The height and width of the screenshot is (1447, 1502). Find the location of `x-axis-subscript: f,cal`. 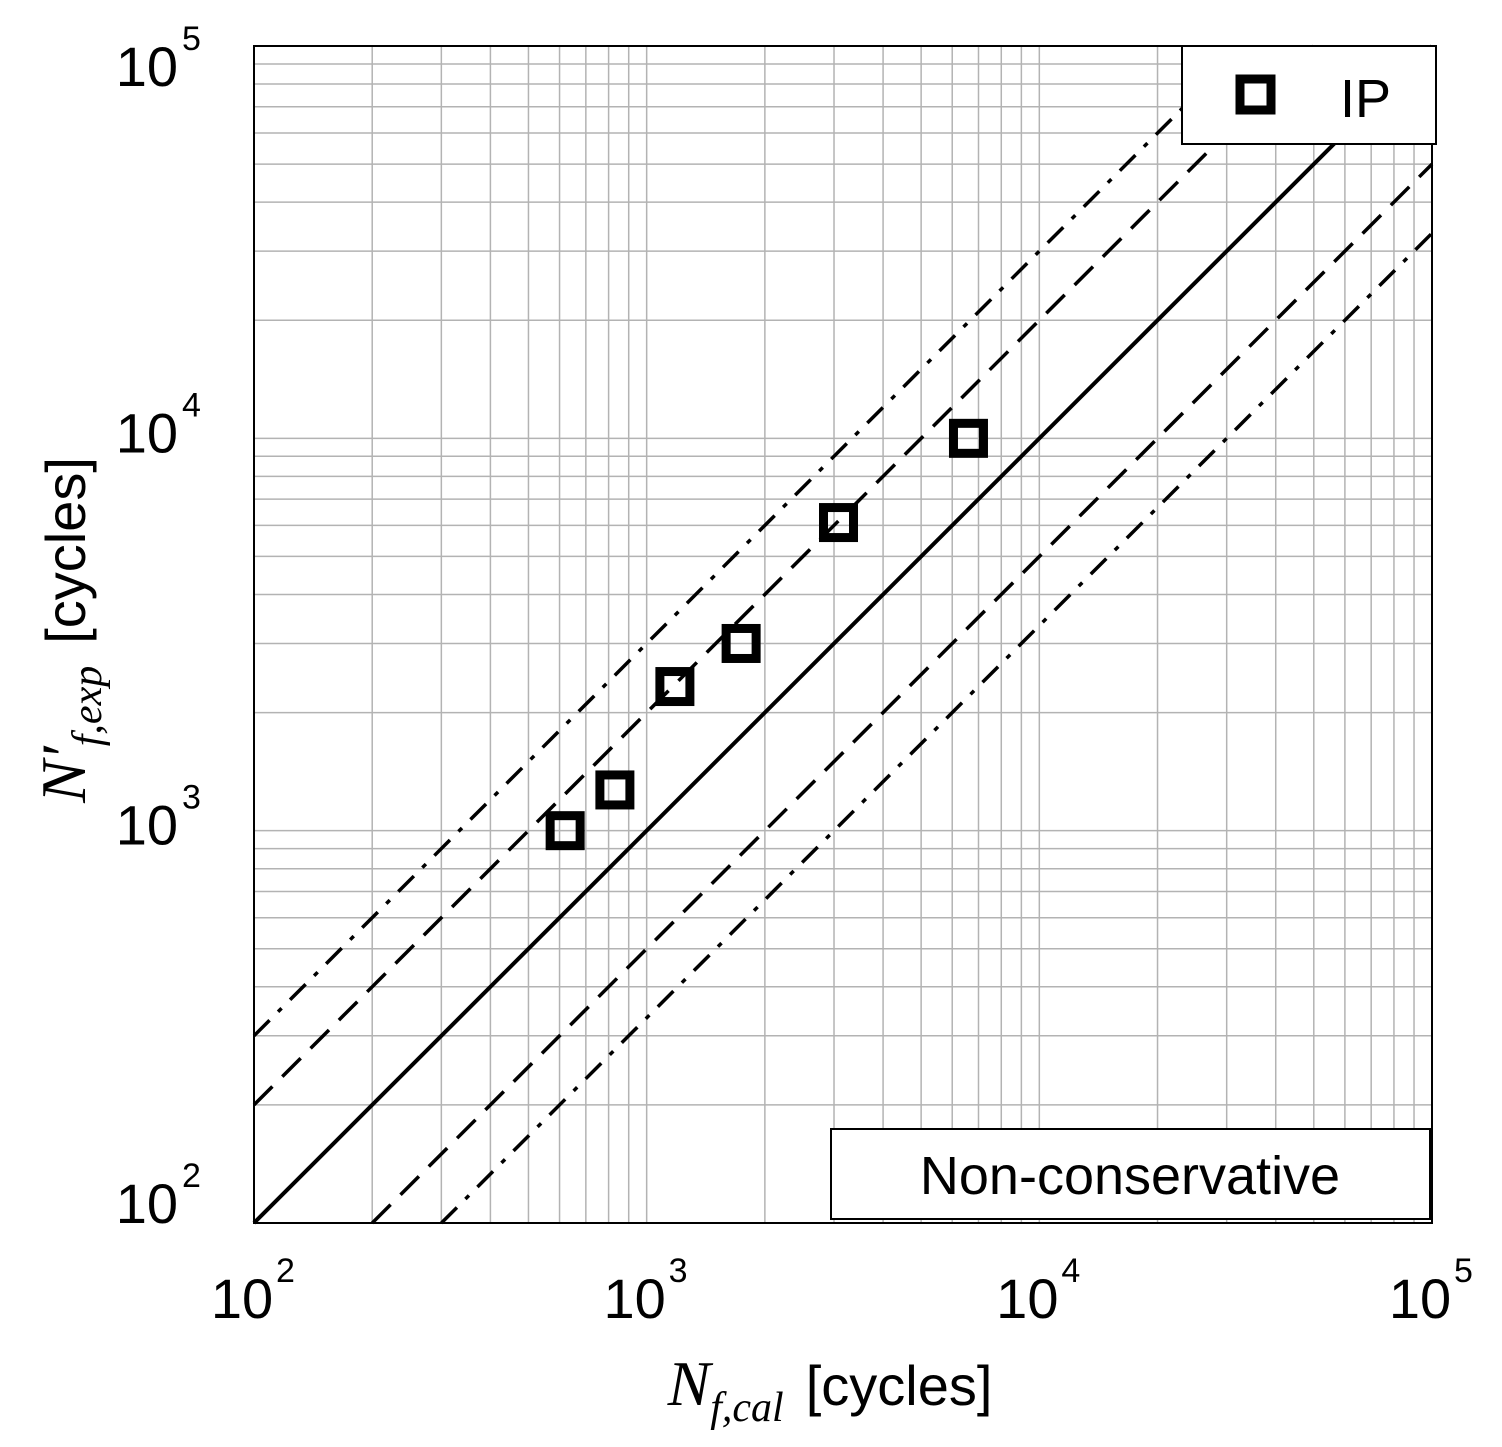

x-axis-subscript: f,cal is located at coordinates (746, 1408).